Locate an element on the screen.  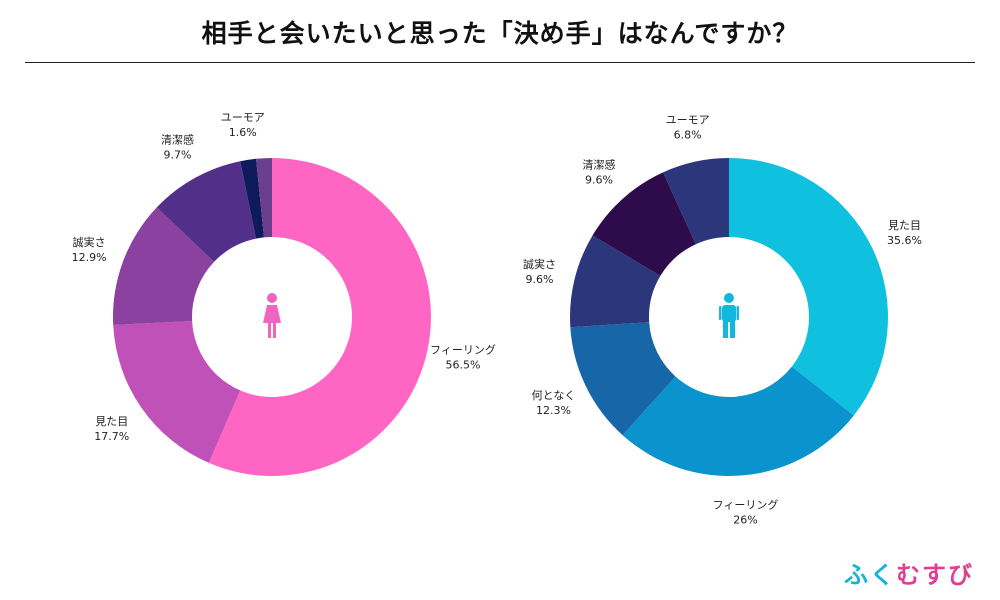
male-icon-torso is located at coordinates (729, 313).